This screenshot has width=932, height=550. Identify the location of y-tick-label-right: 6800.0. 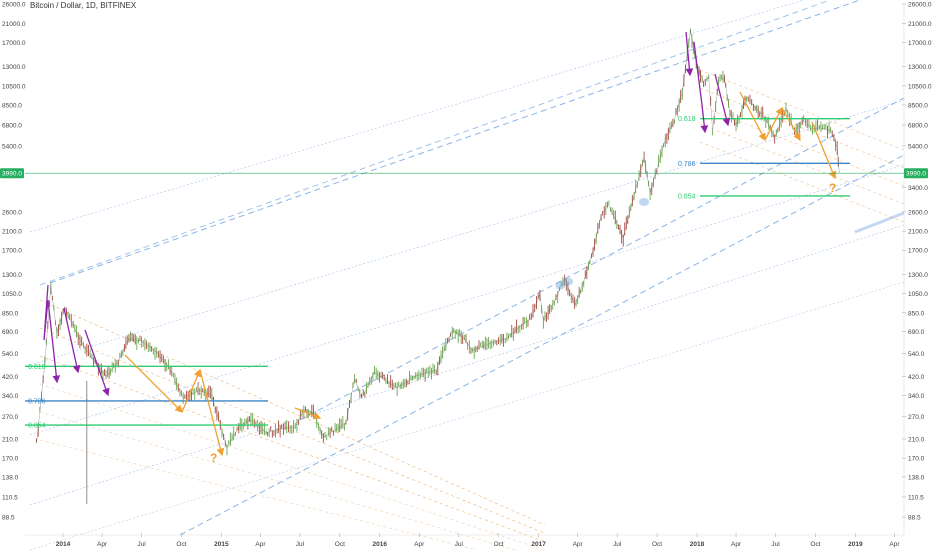
(918, 126).